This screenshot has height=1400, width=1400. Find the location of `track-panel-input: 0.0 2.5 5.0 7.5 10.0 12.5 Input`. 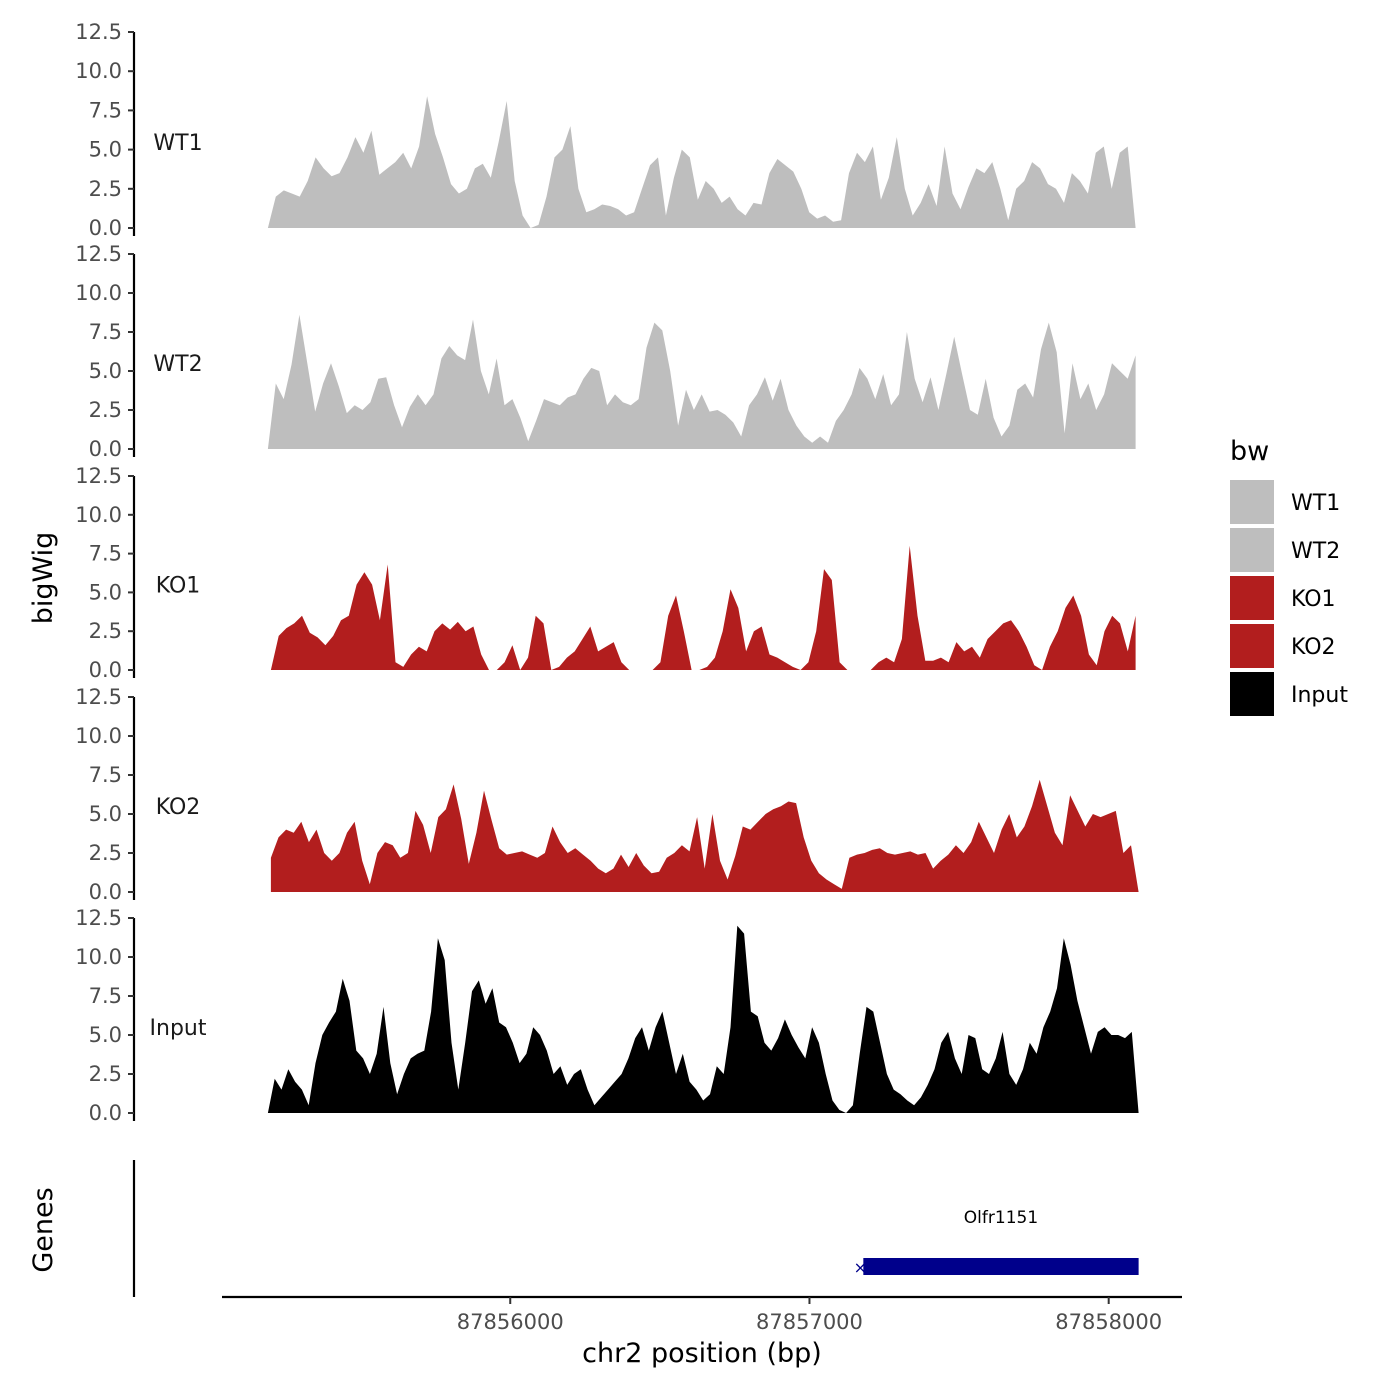

track-panel-input: 0.0 2.5 5.0 7.5 10.0 12.5 Input is located at coordinates (607, 1015).